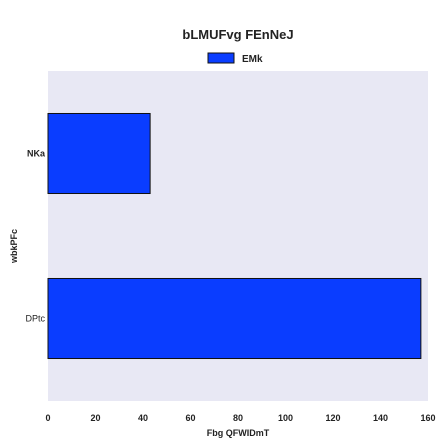 This screenshot has width=448, height=448. What do you see at coordinates (221, 58) in the screenshot?
I see `legend-swatch-emk` at bounding box center [221, 58].